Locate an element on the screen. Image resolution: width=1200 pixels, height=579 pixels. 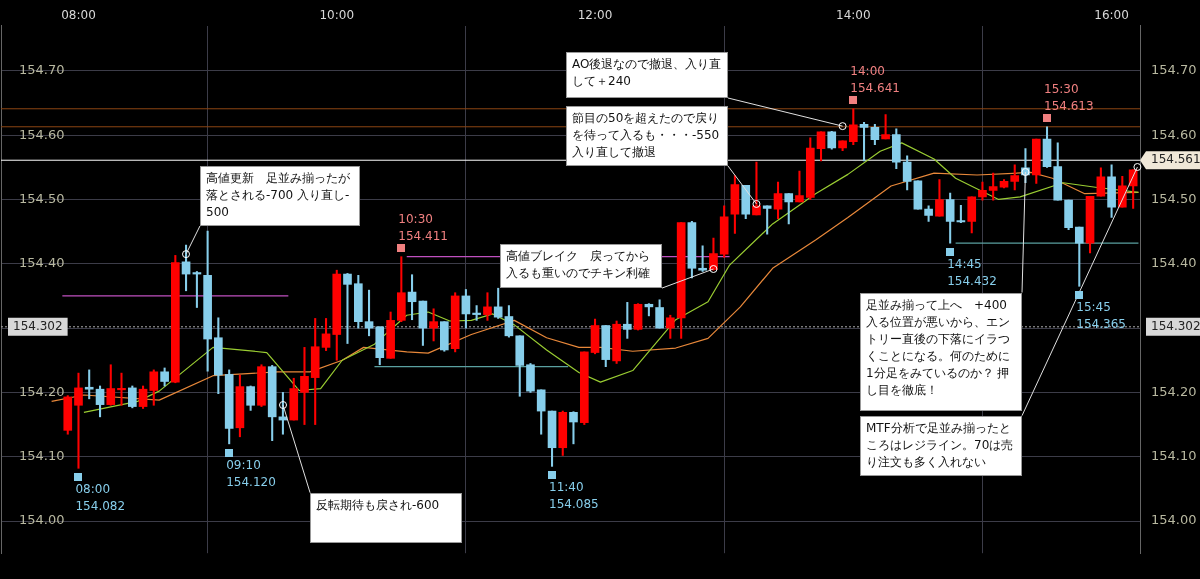
y2-tick-label: 154.10 is located at coordinates (1174, 456).